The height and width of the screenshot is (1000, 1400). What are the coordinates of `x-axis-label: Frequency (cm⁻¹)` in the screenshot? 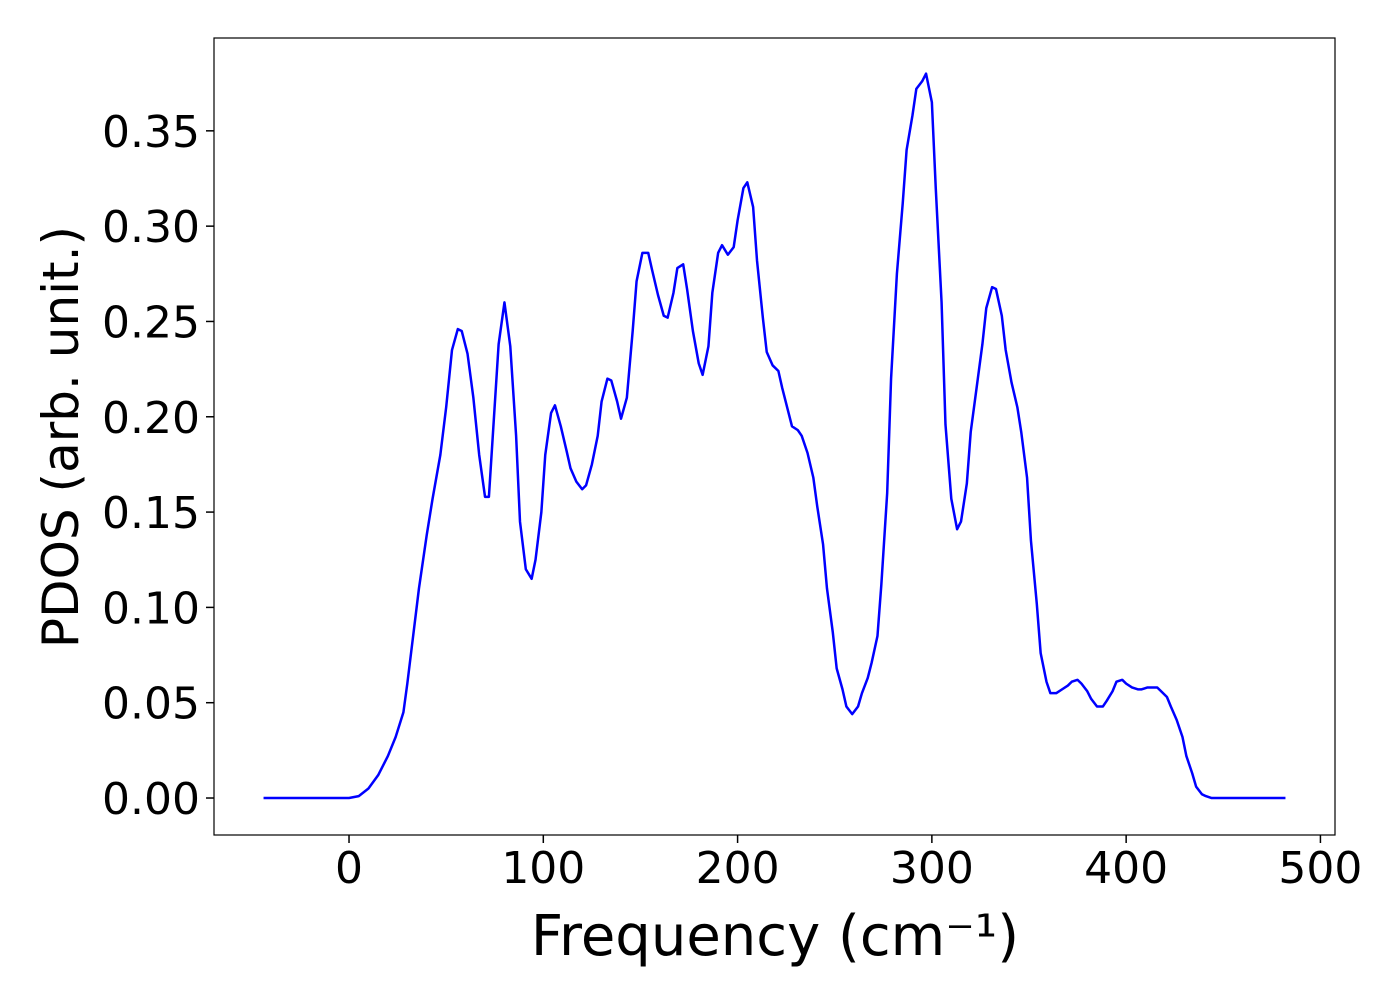 It's located at (775, 936).